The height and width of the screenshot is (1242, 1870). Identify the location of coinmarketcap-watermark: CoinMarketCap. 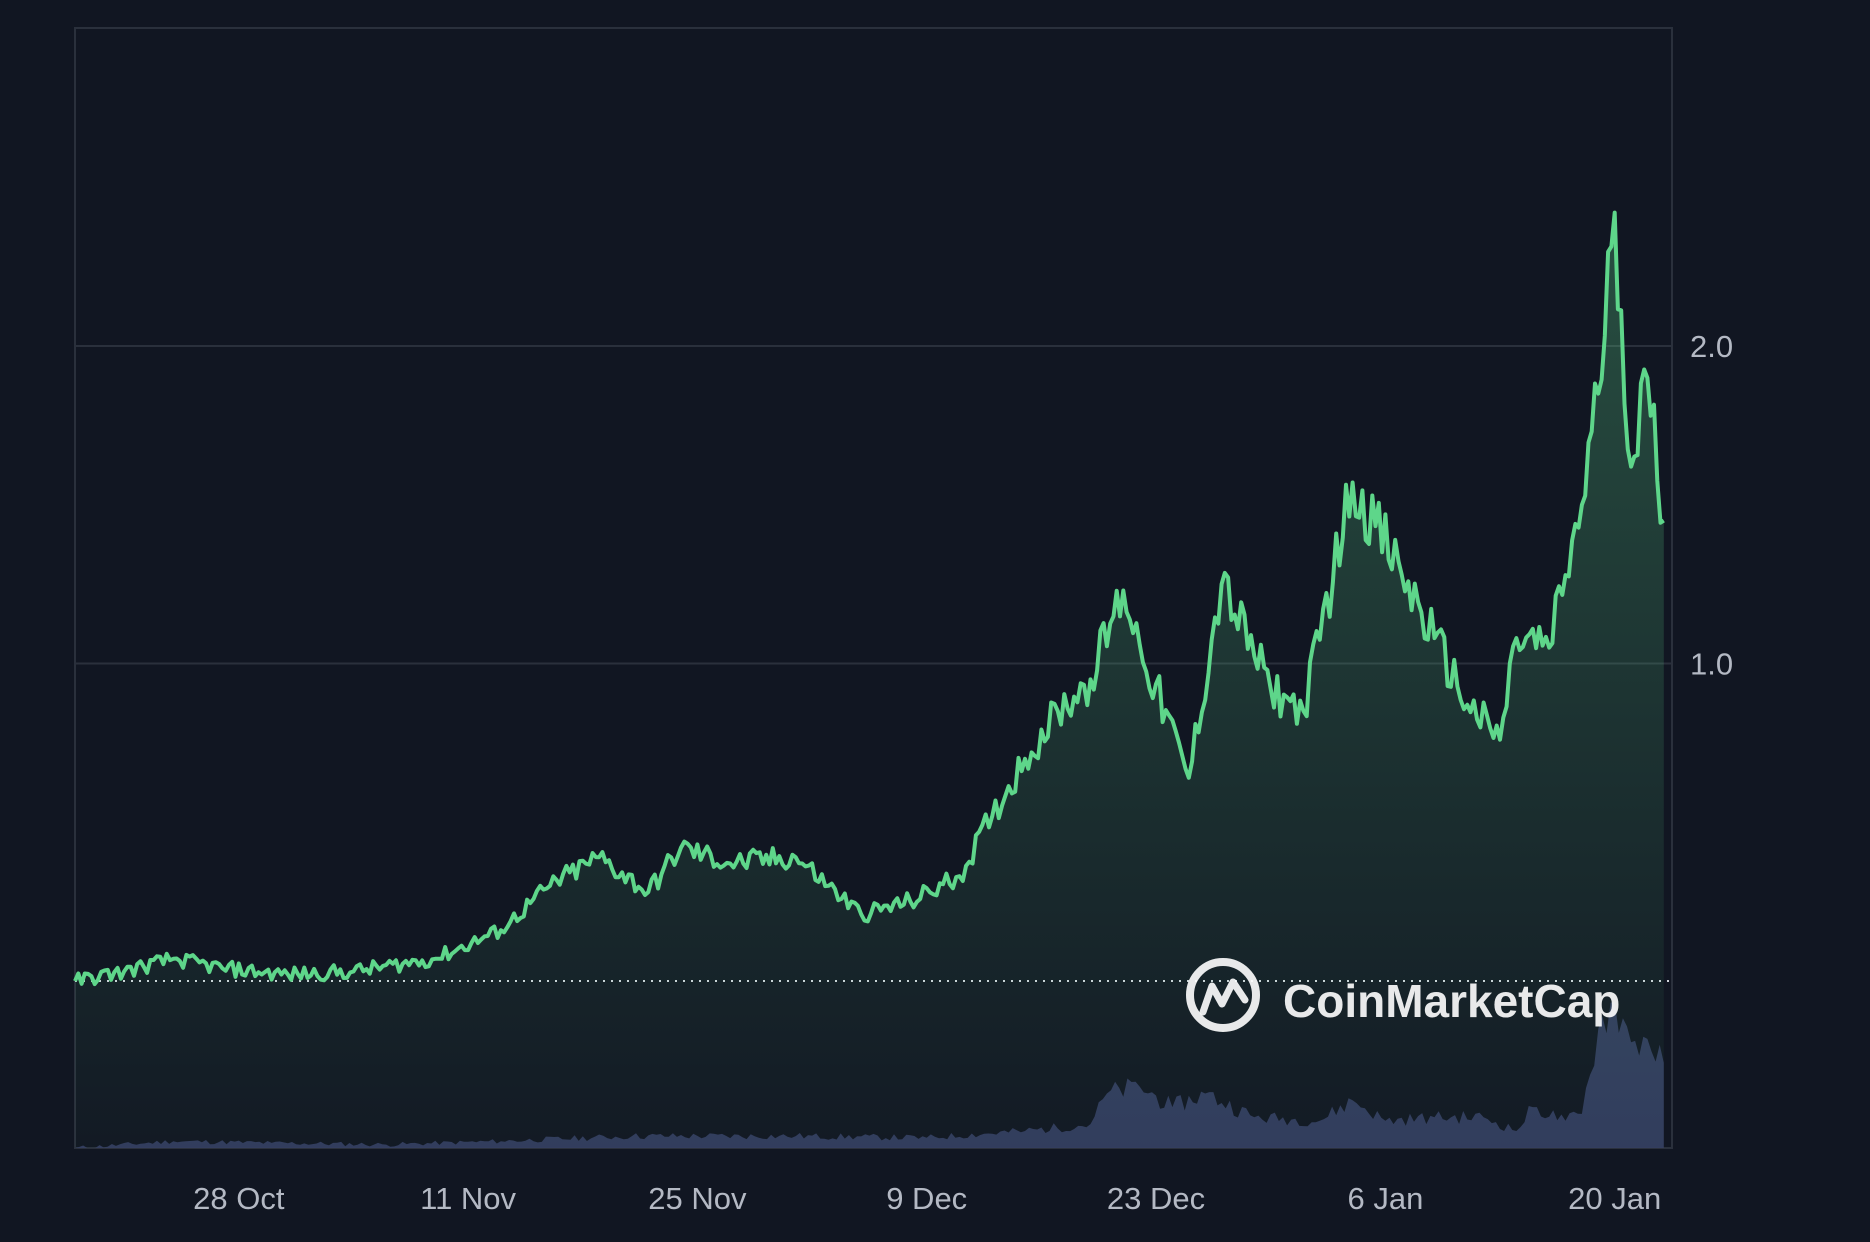
(1403, 995).